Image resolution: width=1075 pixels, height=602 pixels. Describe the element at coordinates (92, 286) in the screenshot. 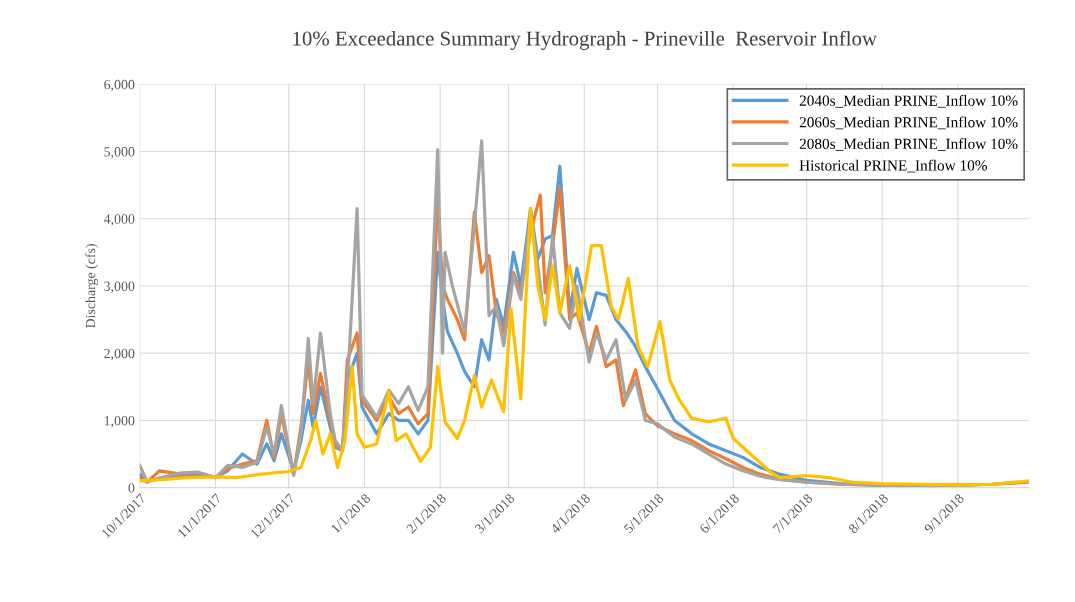

I see `y-axis-title: Discharge (cfs)` at that location.